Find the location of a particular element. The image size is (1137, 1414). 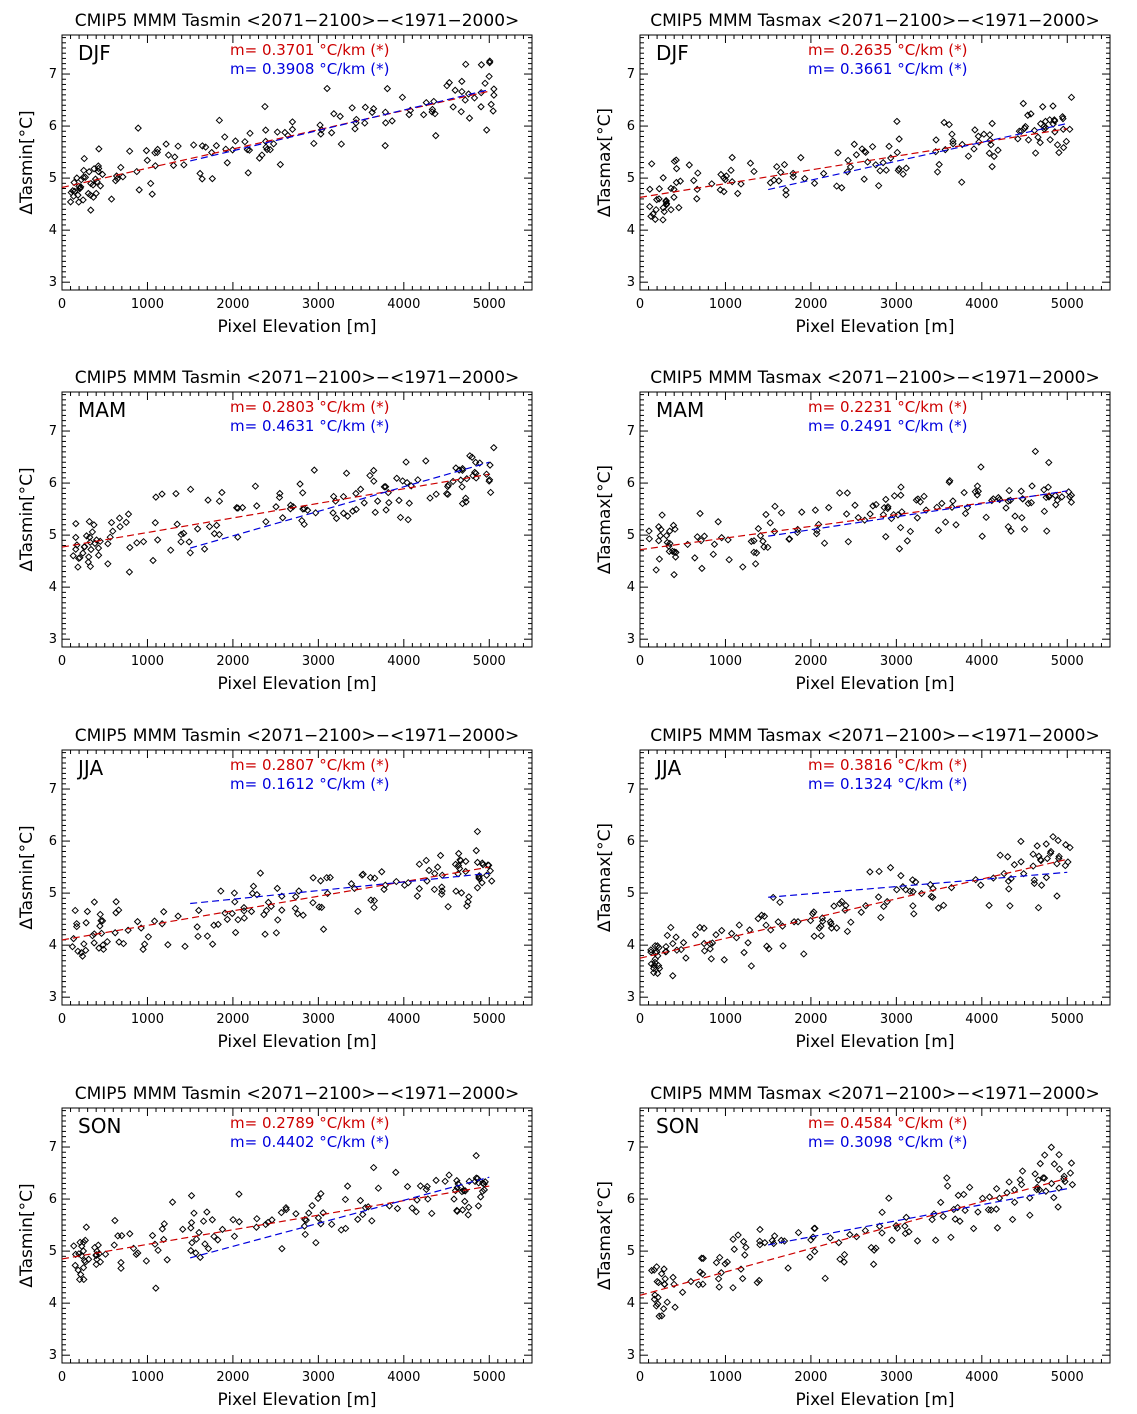

panel-title: CMIP5 MMM Tasmin <2071−2100>−<1971−2000> is located at coordinates (297, 21).